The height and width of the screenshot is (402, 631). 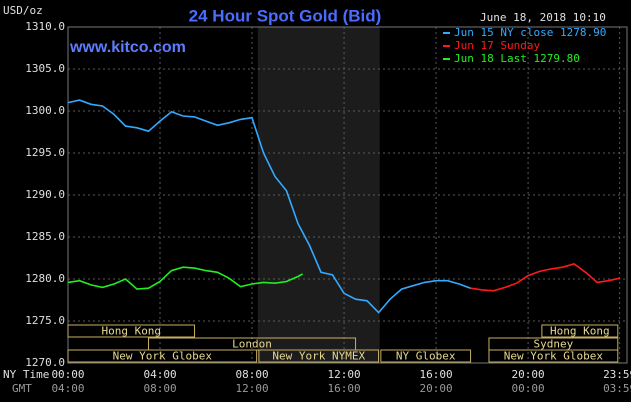 I want to click on session-label: NY Globex, so click(x=426, y=356).